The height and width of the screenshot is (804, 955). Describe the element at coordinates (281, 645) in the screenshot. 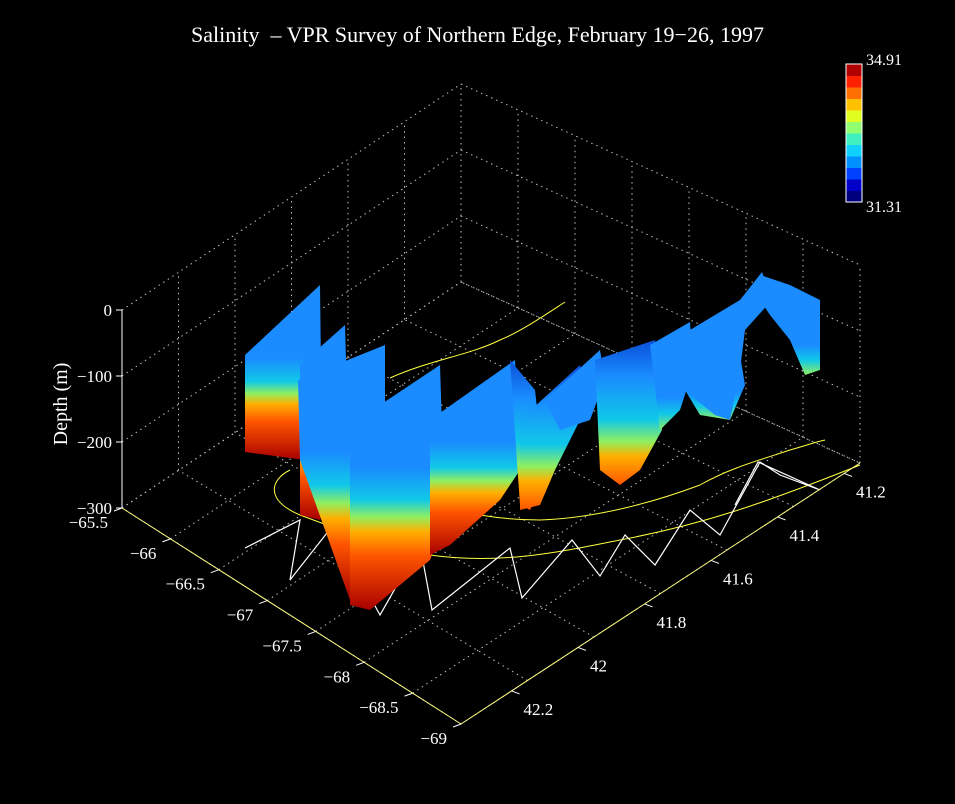

I see `x-tick-label: −67.5` at that location.